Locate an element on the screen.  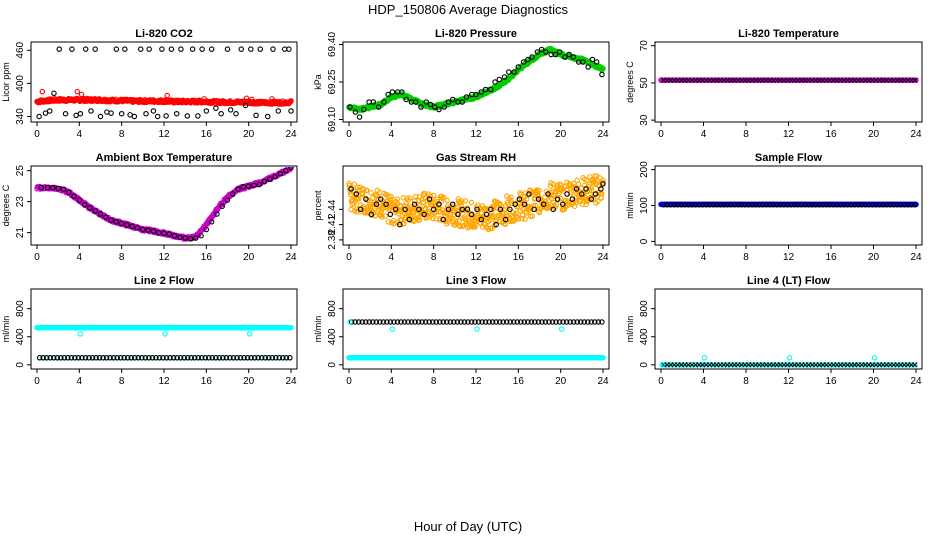
y-tick-label: 21 is located at coordinates (20, 233).